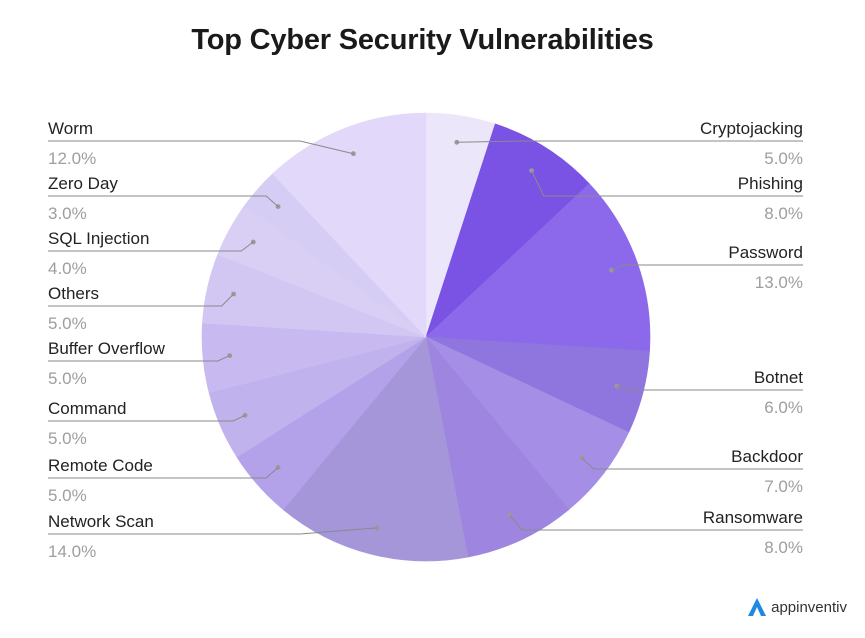 The height and width of the screenshot is (638, 865). Describe the element at coordinates (757, 607) in the screenshot. I see `appinventiv-logo-icon` at that location.